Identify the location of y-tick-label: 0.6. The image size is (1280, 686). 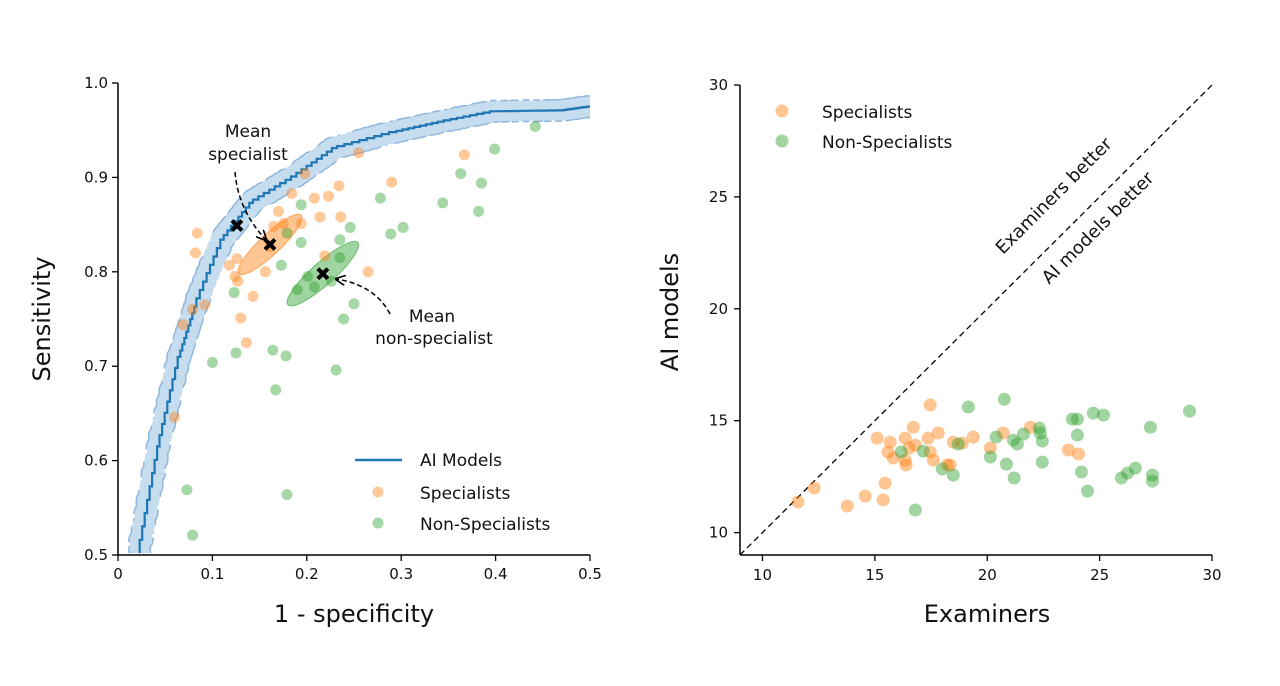
(96, 461).